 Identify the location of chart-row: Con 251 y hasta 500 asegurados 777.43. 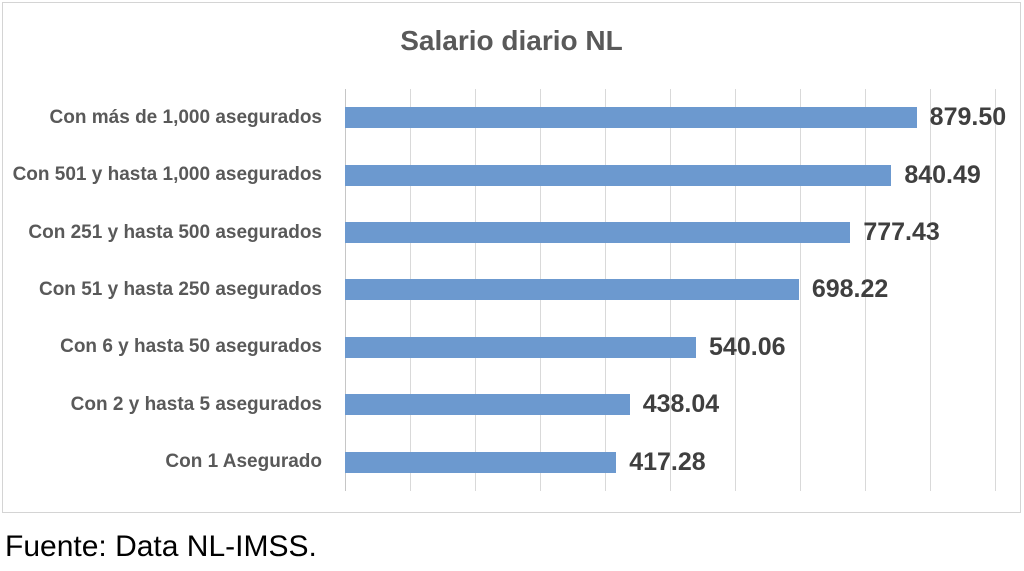
(511, 232).